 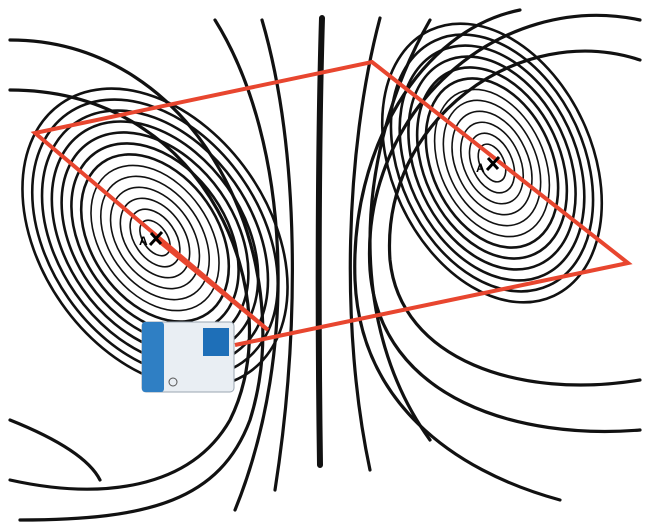 I want to click on hearing-icon, so click(x=216, y=342).